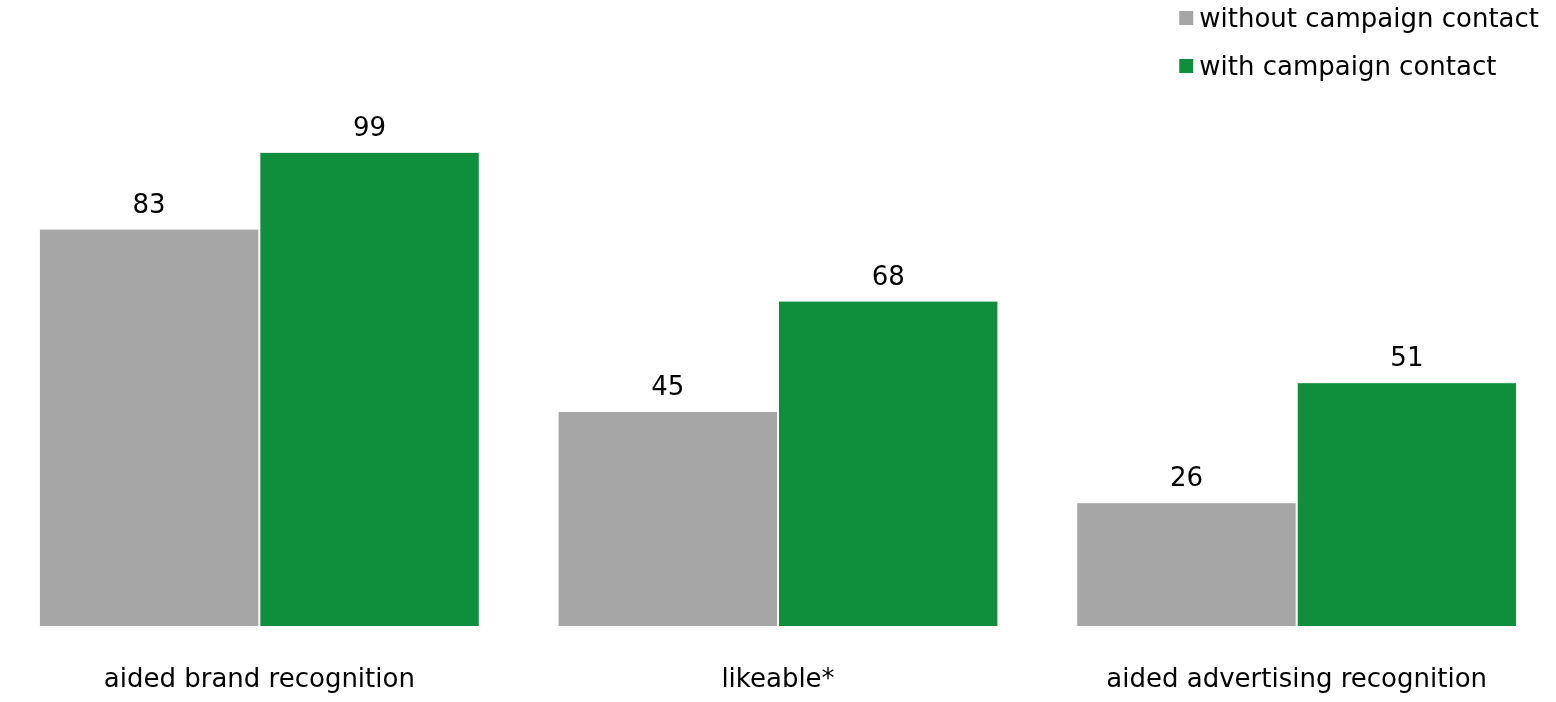 The image size is (1556, 702). Describe the element at coordinates (778, 678) in the screenshot. I see `x-tick-label: likeable*` at that location.